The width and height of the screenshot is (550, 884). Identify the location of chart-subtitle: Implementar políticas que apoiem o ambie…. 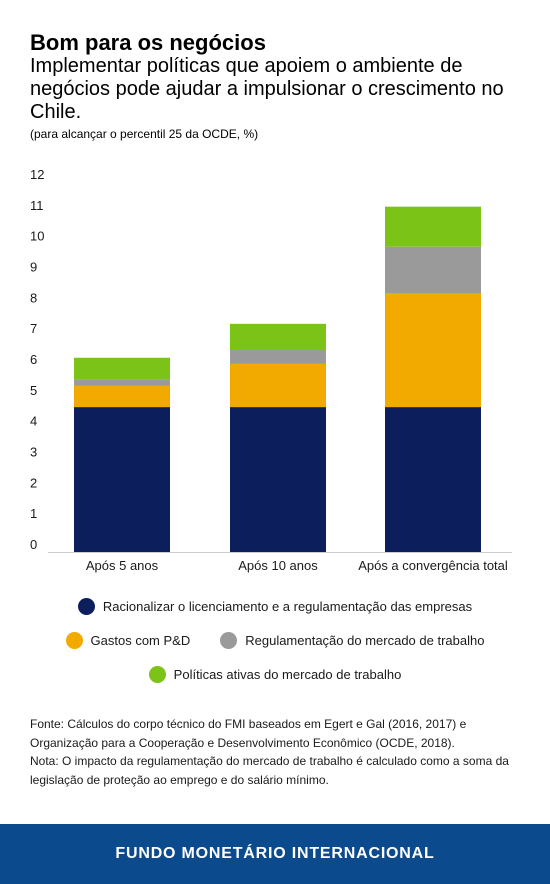
(267, 89).